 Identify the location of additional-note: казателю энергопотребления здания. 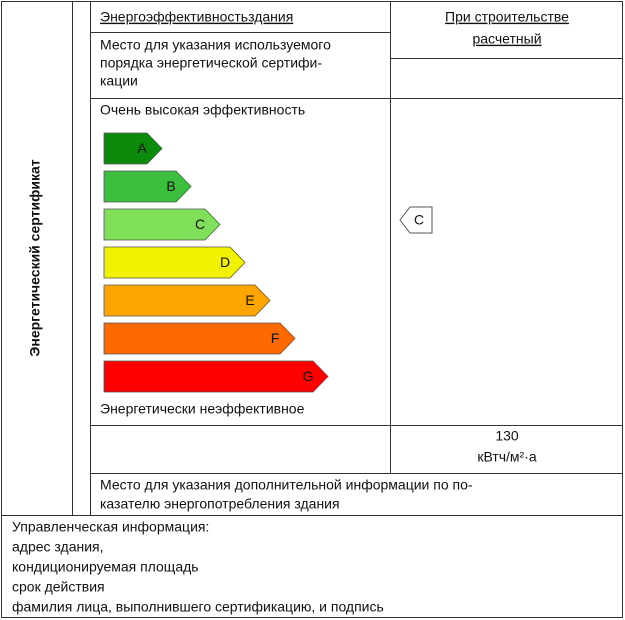
(220, 504).